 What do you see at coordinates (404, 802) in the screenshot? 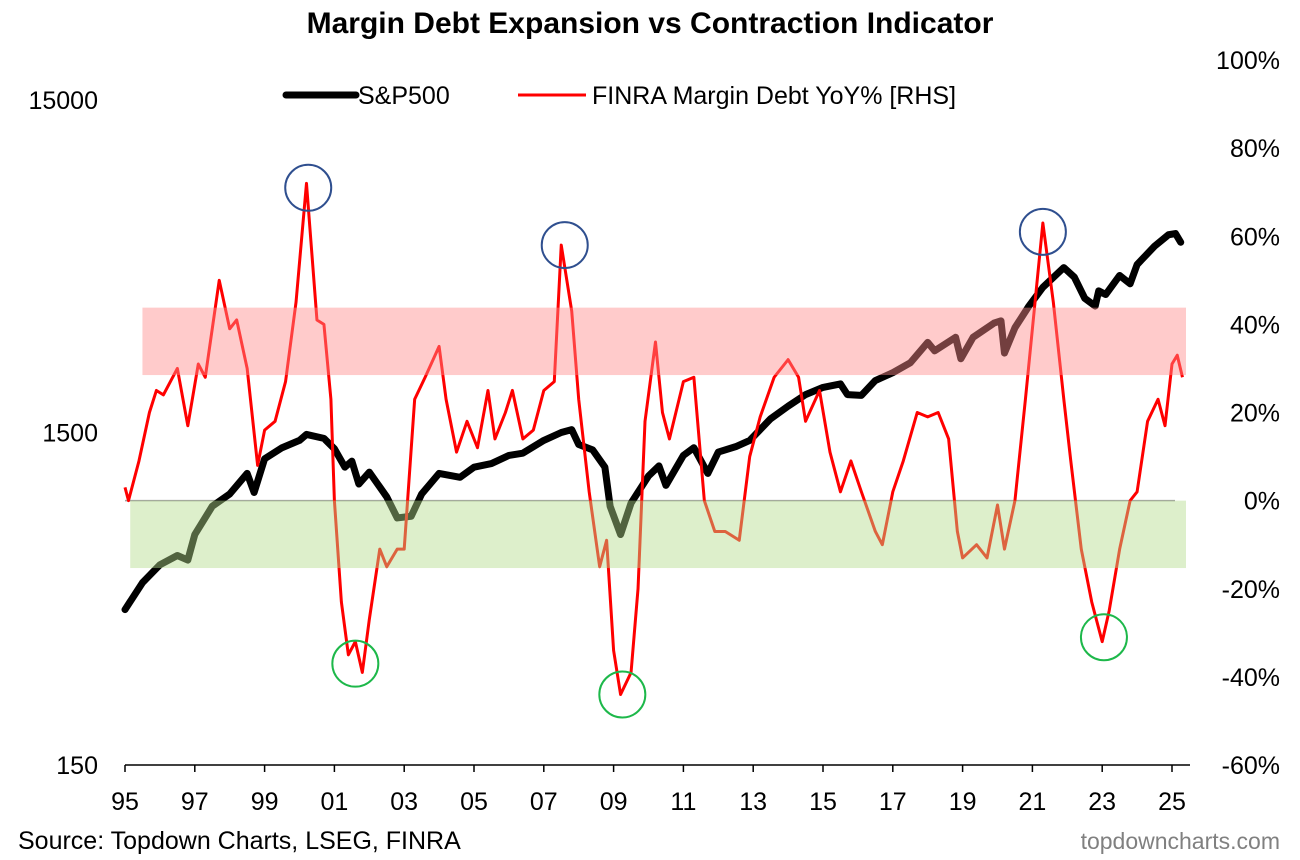
I see `x-tick-label: 03` at bounding box center [404, 802].